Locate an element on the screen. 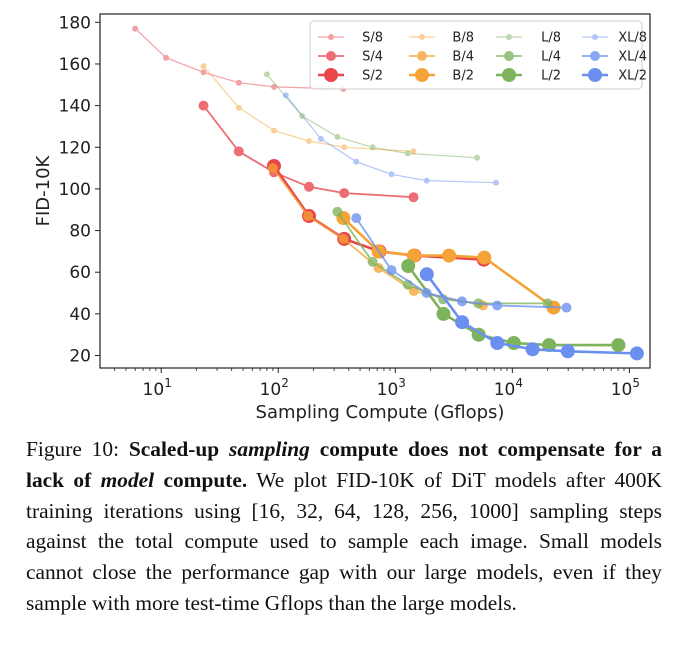 This screenshot has width=683, height=666. caption-bold-3: compute. is located at coordinates (205, 479).